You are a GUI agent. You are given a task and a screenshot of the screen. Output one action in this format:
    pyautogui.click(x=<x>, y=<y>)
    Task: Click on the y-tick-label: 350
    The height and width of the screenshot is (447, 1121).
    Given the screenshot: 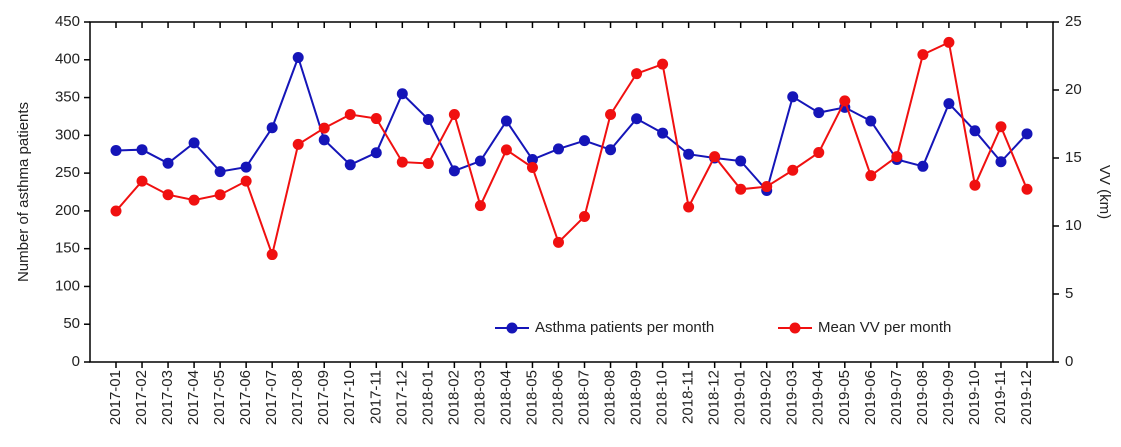 What is the action you would take?
    pyautogui.click(x=67, y=97)
    